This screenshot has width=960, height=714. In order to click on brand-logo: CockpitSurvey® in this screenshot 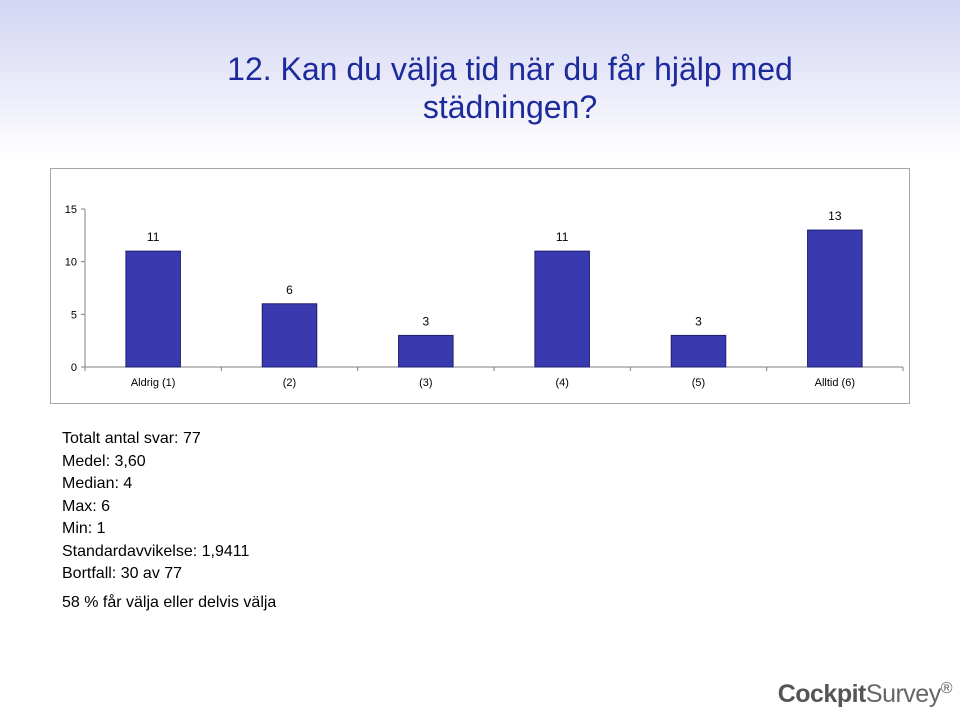, I will do `click(865, 694)`.